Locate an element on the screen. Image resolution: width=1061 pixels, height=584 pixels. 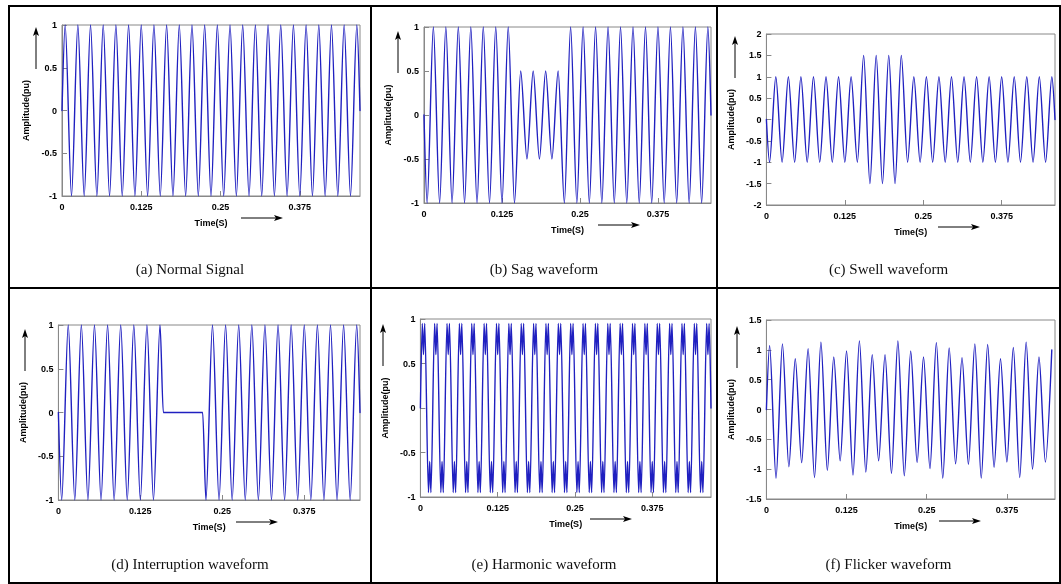
text: (e) Harmonic waveform is located at coordinates (544, 564).